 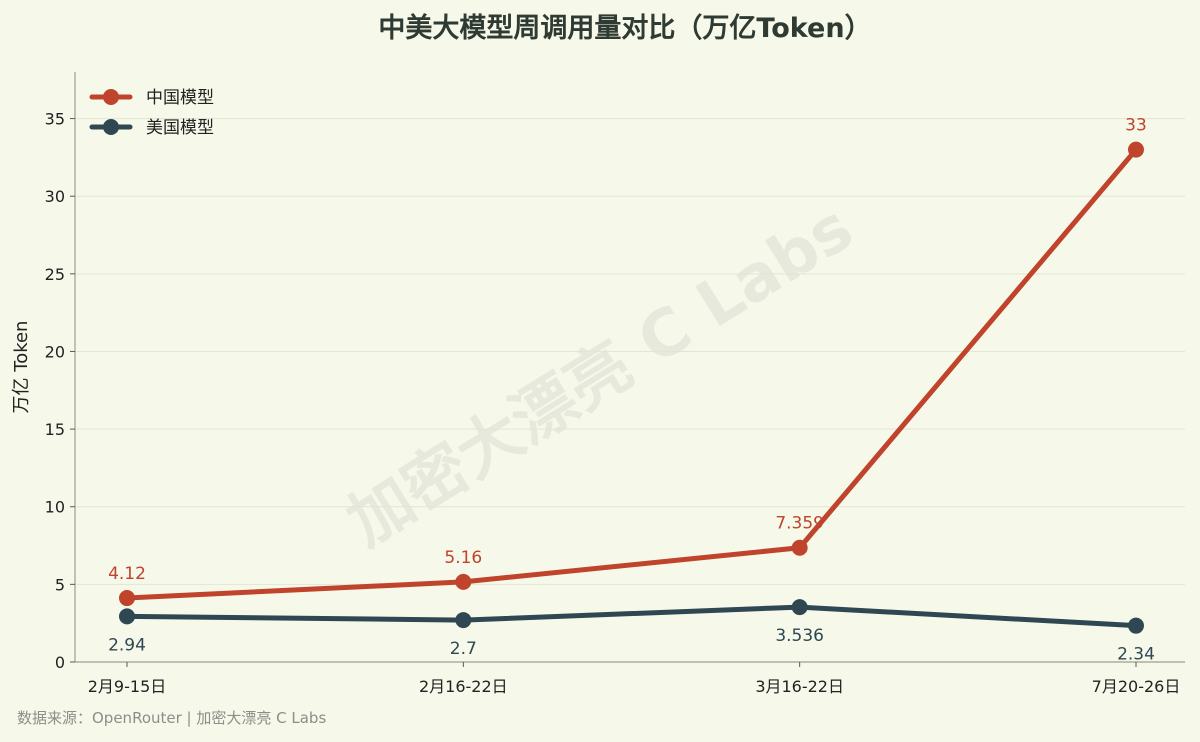 I want to click on legend-label: 中国模型, so click(x=180, y=98).